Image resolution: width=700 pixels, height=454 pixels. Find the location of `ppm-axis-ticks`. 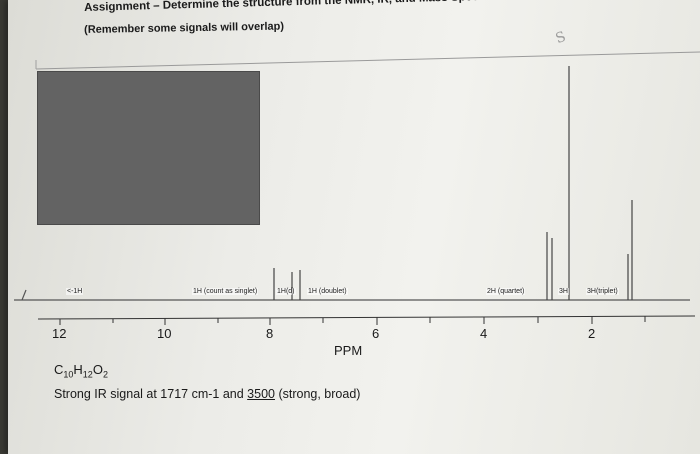

ppm-axis-ticks is located at coordinates (352, 320).